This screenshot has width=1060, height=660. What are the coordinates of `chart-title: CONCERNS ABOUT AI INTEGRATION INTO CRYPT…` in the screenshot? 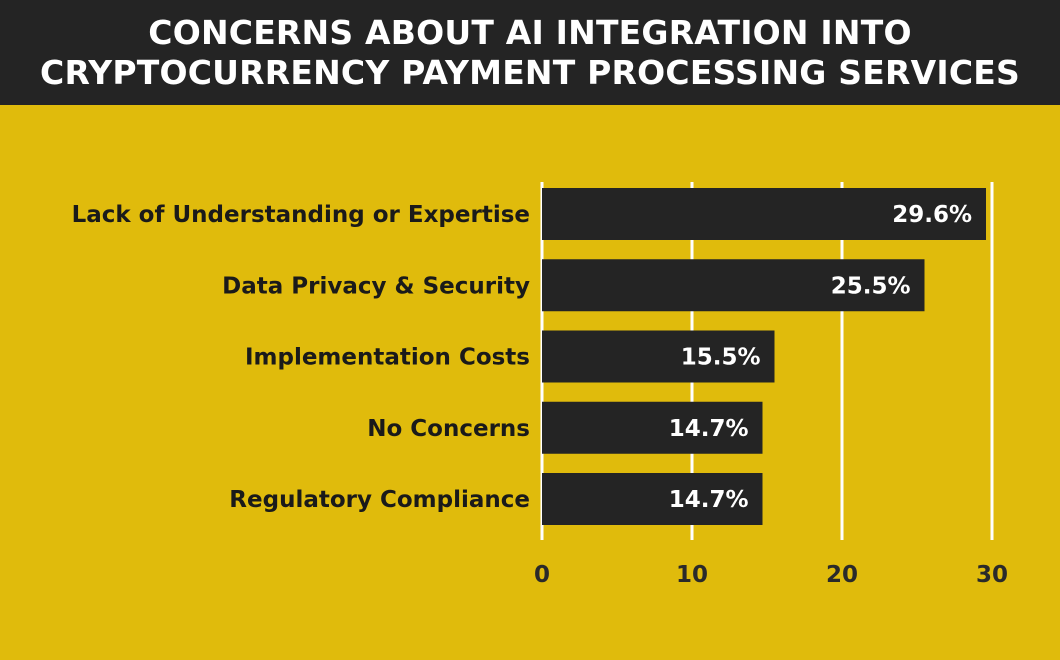 It's located at (530, 53).